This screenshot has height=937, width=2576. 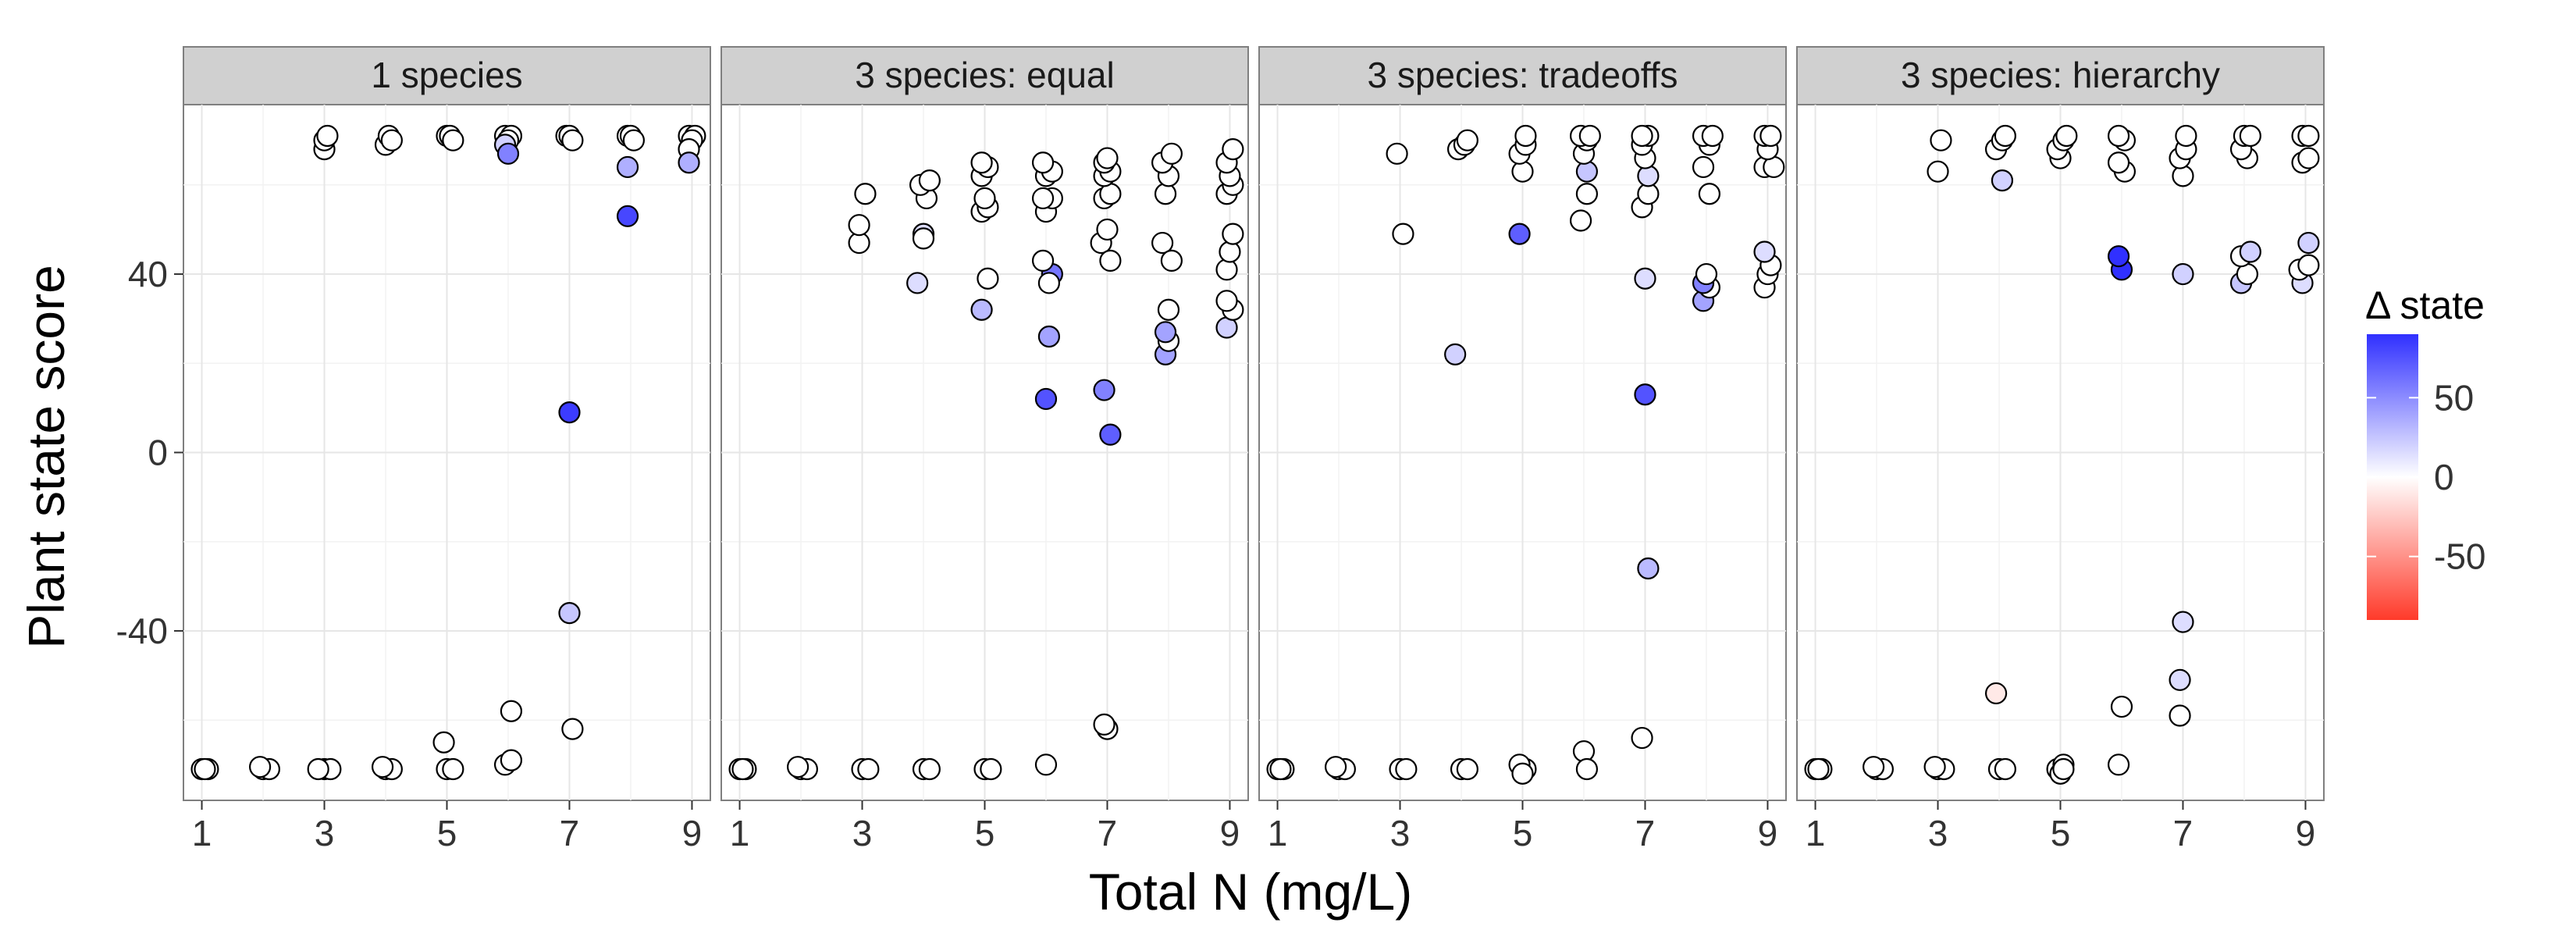 I want to click on panel-title: 3 species: equal, so click(x=984, y=75).